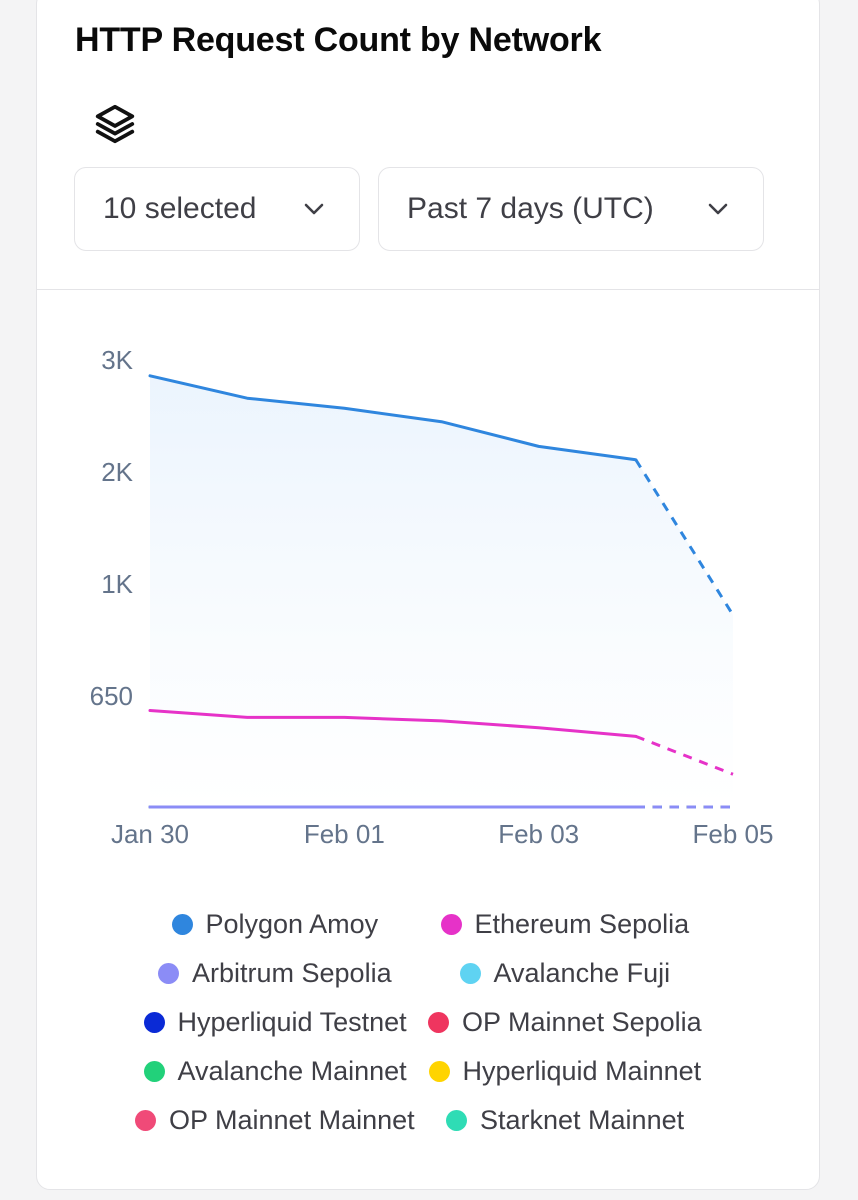  Describe the element at coordinates (530, 208) in the screenshot. I see `time-range-value: Past 7 days (UTC)` at that location.